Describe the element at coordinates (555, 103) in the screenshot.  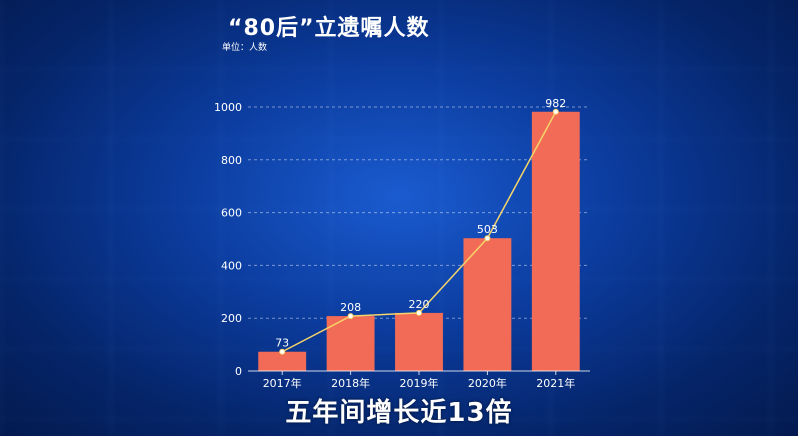
I see `data-label: 982` at that location.